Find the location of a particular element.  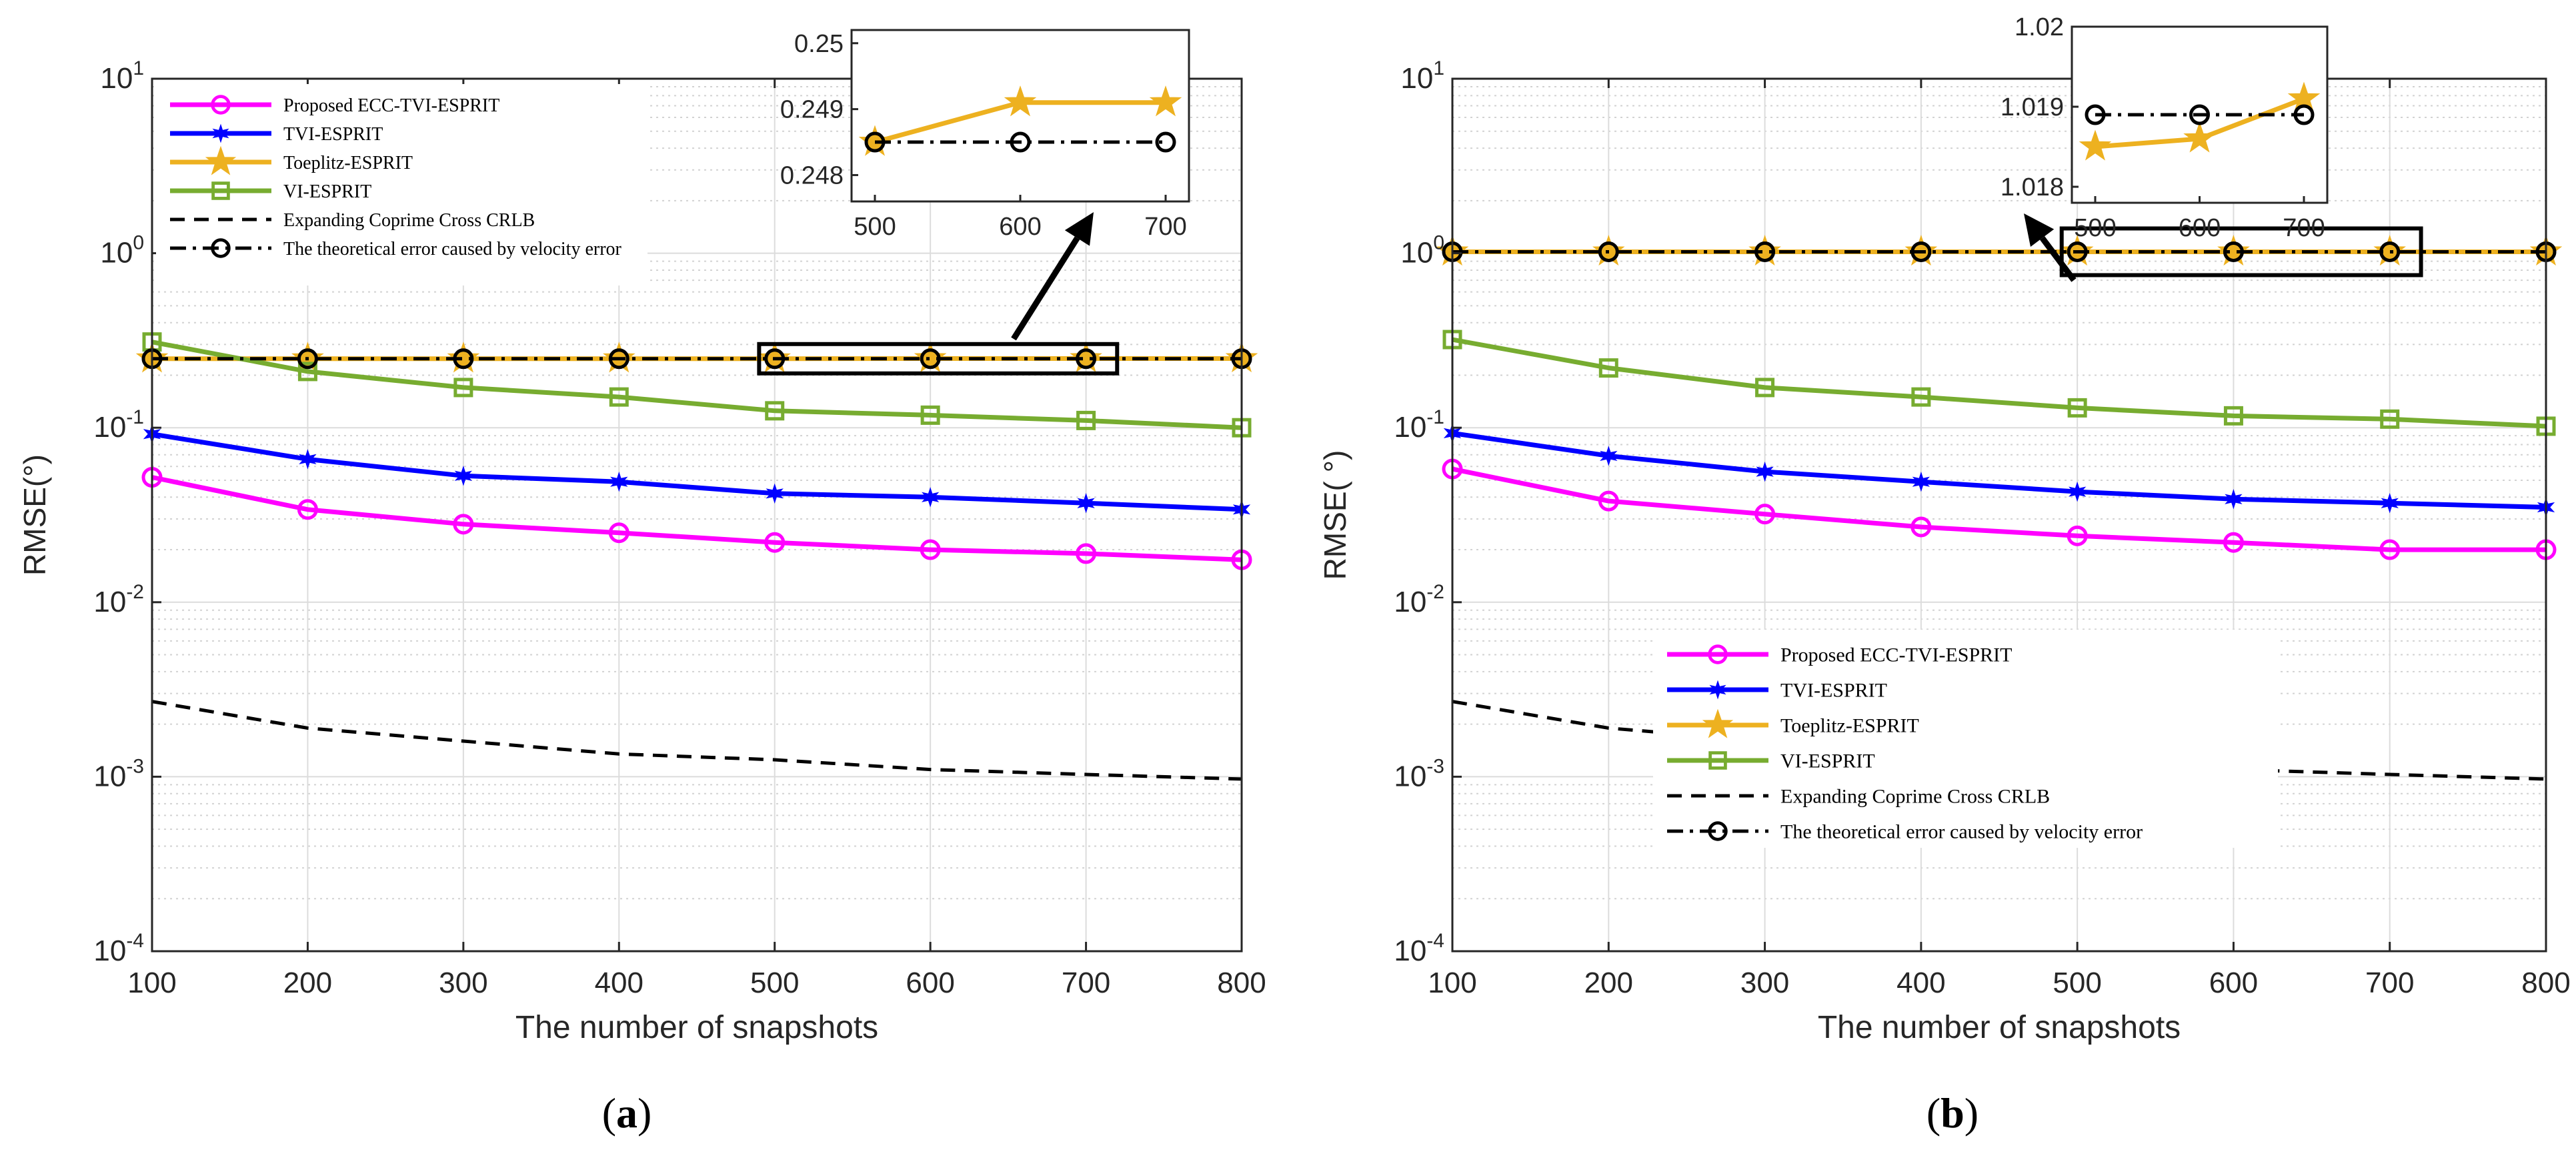

x-tick-label: 500 is located at coordinates (774, 983).